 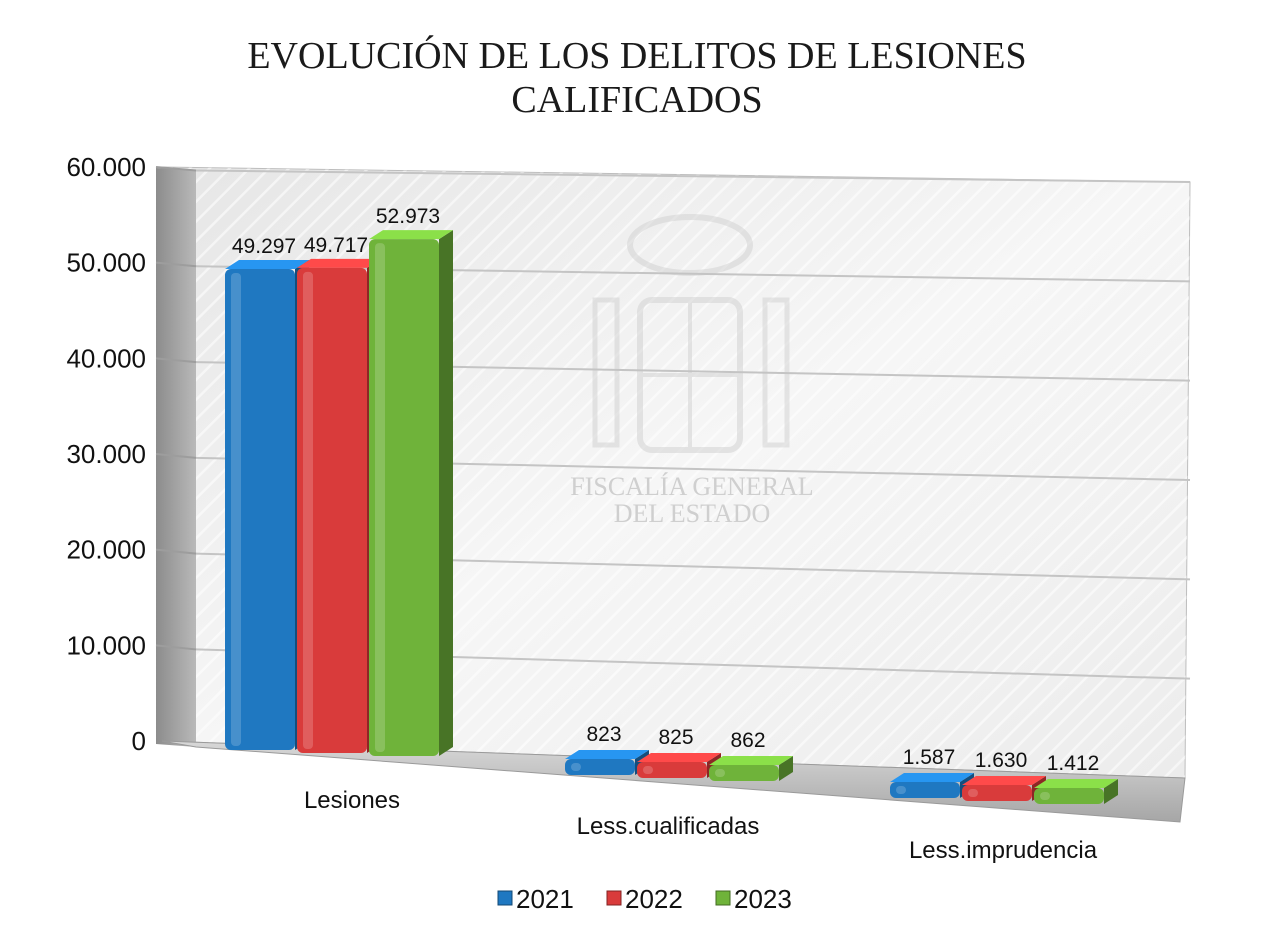 I want to click on data-label: 825, so click(x=675, y=737).